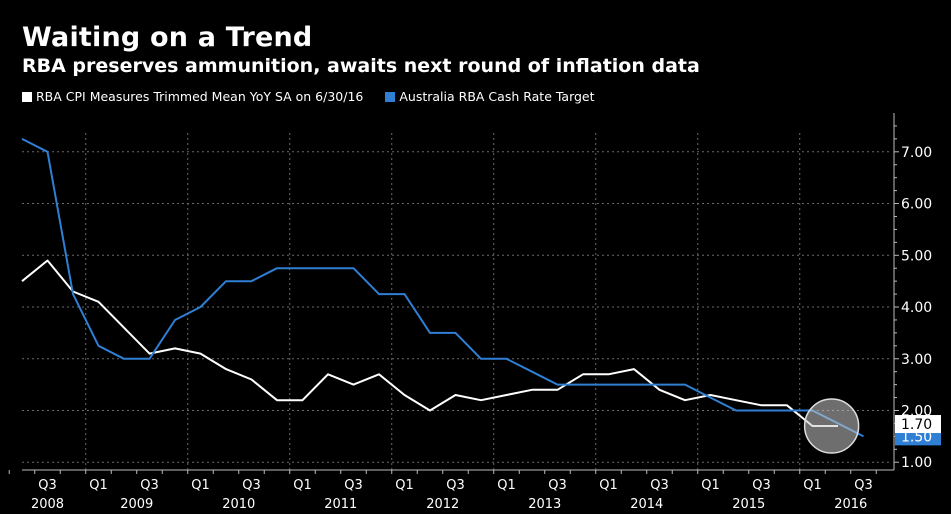 The width and height of the screenshot is (951, 514). What do you see at coordinates (748, 504) in the screenshot?
I see `x-tick-label-year: 2015` at bounding box center [748, 504].